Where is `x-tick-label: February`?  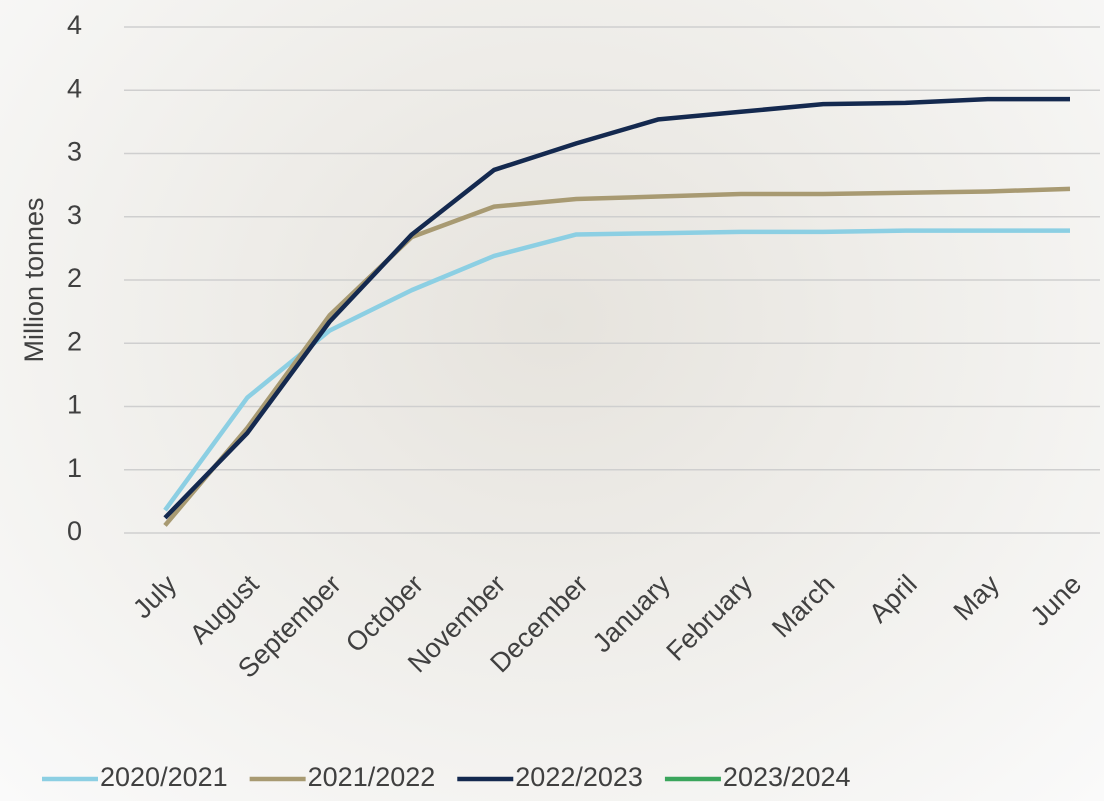
x-tick-label: February is located at coordinates (710, 618).